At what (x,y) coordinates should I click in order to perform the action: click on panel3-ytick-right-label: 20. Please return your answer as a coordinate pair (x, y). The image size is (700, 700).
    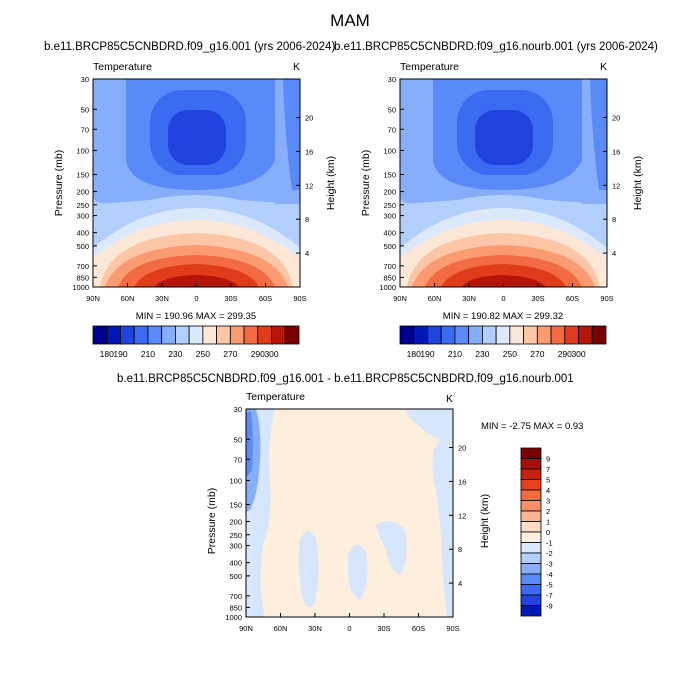
    Looking at the image, I should click on (462, 448).